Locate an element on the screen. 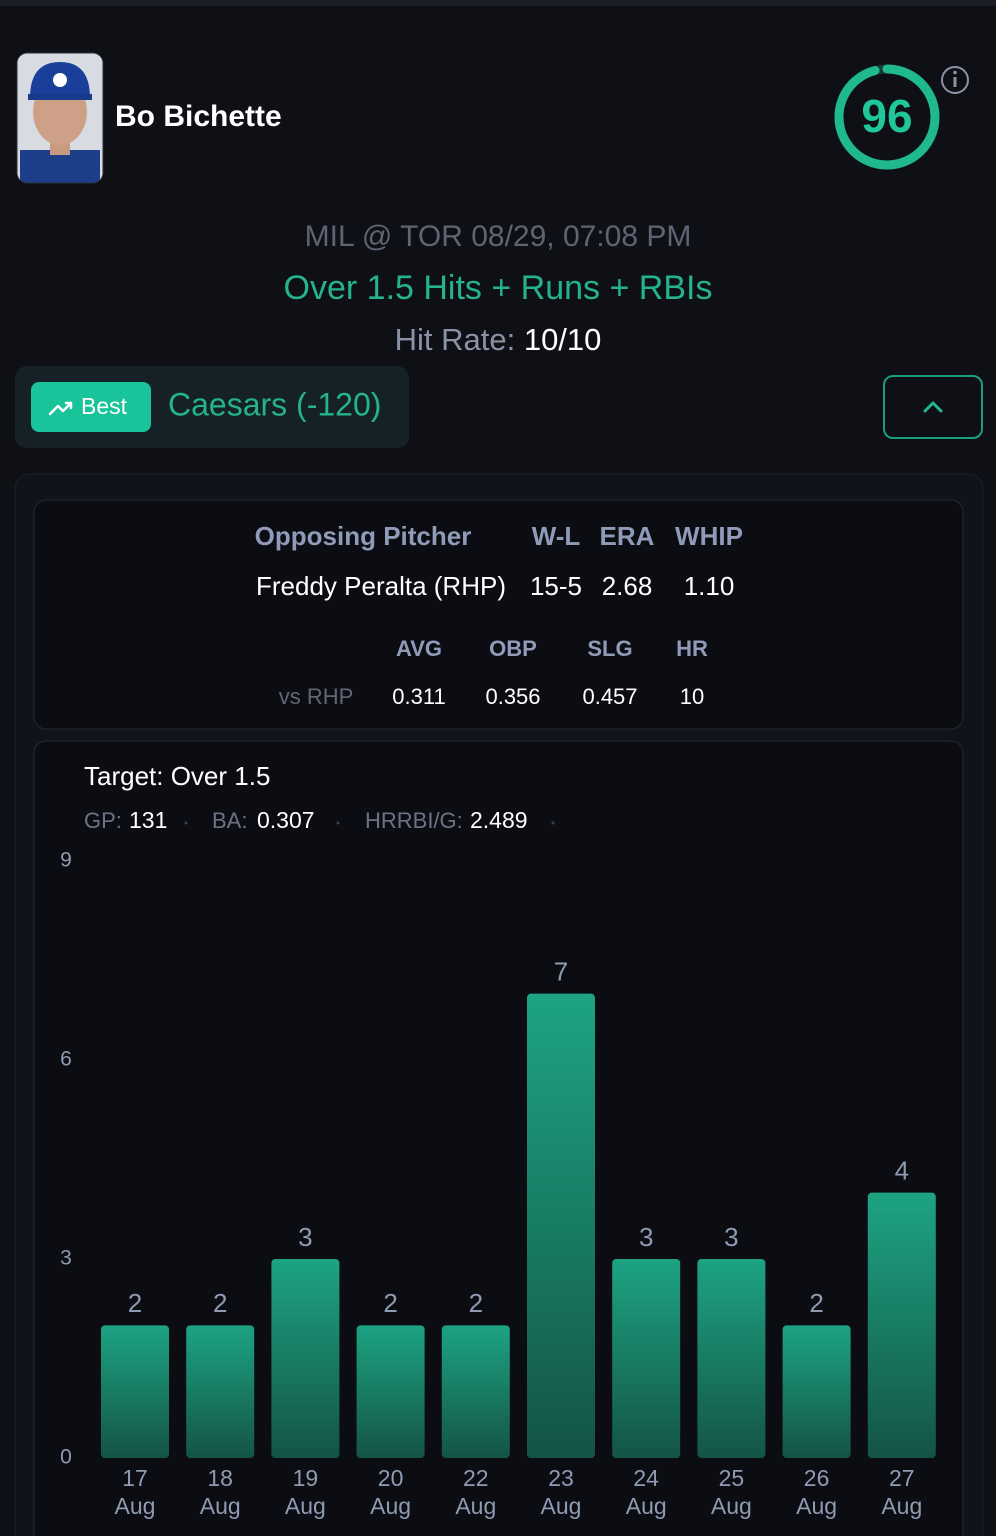 This screenshot has width=996, height=1536. summary-label: GP: is located at coordinates (103, 820).